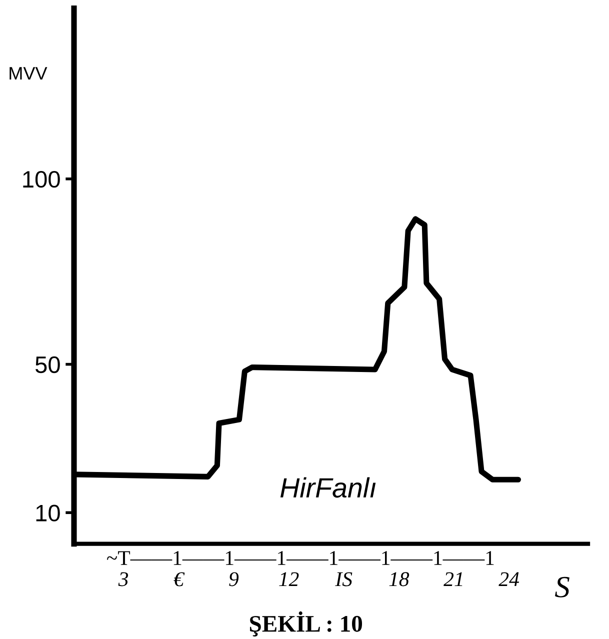  I want to click on x-tick-label: 3, so click(123, 579).